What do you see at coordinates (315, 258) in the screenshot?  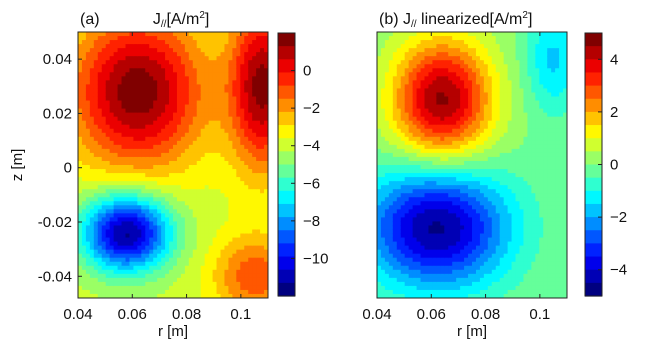 I see `colorbar-tick-label: −10` at bounding box center [315, 258].